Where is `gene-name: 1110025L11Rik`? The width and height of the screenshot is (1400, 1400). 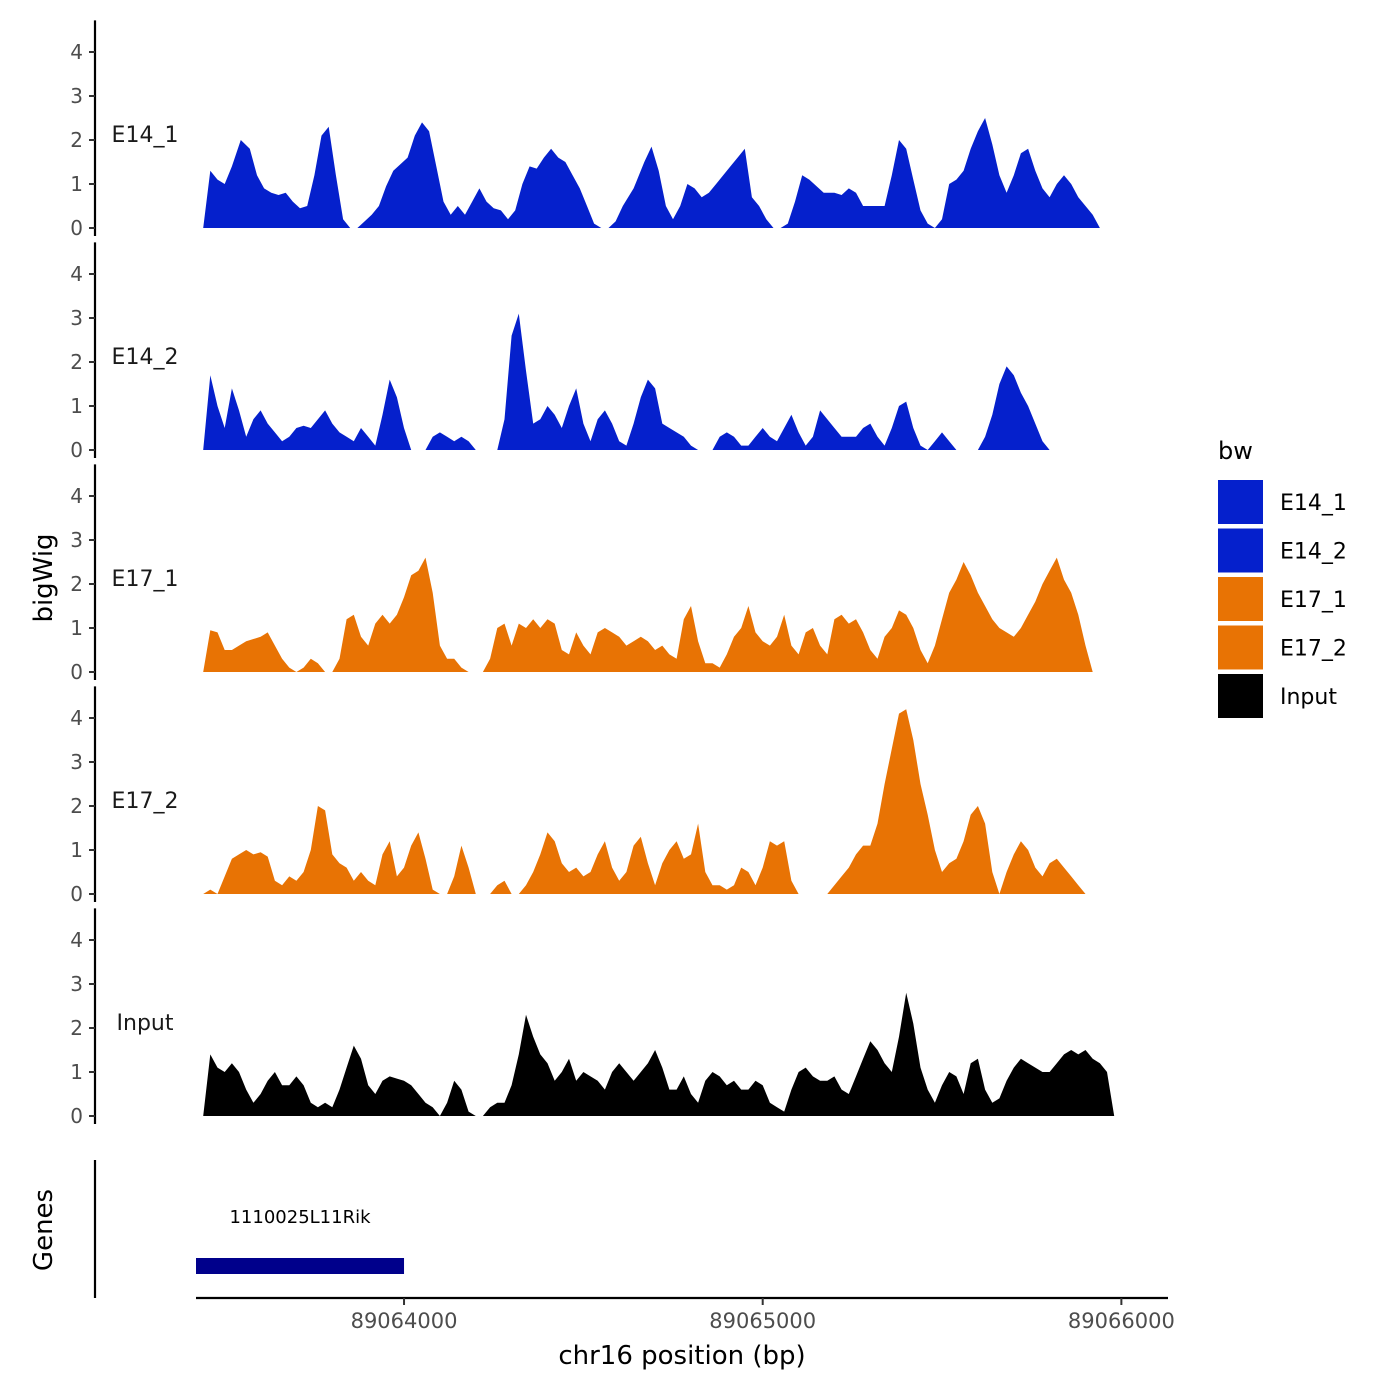
gene-name: 1110025L11Rik is located at coordinates (300, 1217).